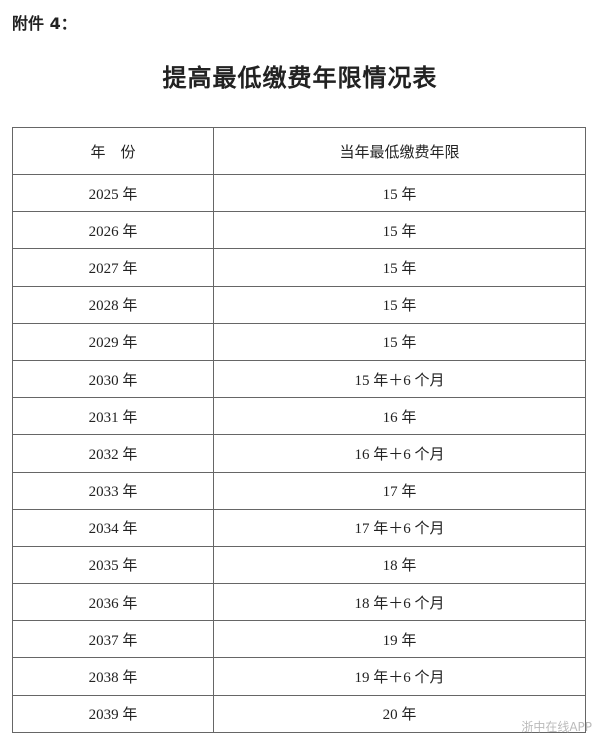 Image resolution: width=600 pixels, height=745 pixels. Describe the element at coordinates (113, 193) in the screenshot. I see `year-cell: 2025 年` at that location.